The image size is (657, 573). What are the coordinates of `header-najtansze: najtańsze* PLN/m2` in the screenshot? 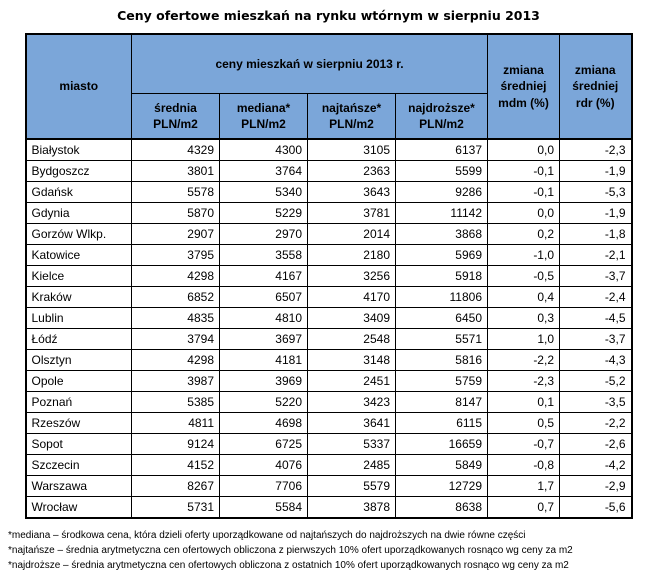 It's located at (351, 116).